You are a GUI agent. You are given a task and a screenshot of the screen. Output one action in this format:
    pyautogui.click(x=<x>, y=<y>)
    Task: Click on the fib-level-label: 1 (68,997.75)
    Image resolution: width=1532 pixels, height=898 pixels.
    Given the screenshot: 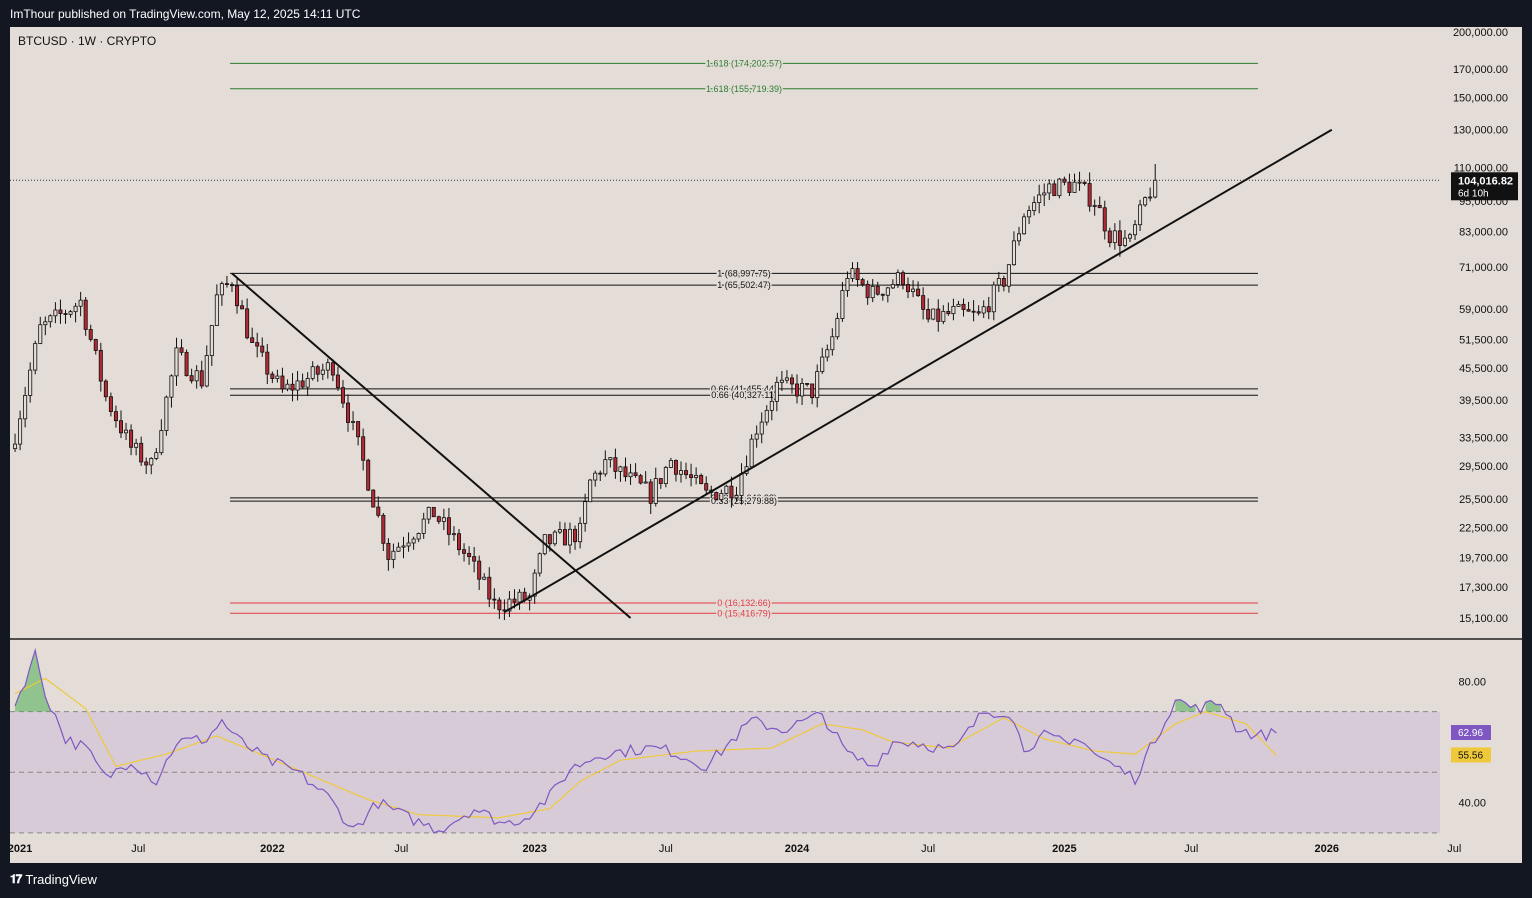 What is the action you would take?
    pyautogui.click(x=744, y=273)
    